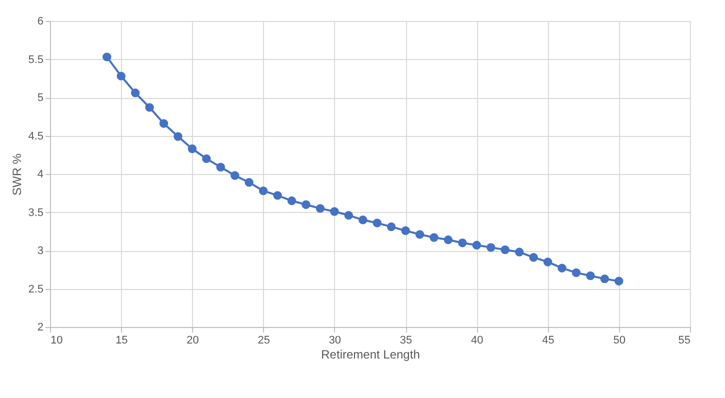 The height and width of the screenshot is (398, 725). I want to click on x-tick-label: 25, so click(264, 340).